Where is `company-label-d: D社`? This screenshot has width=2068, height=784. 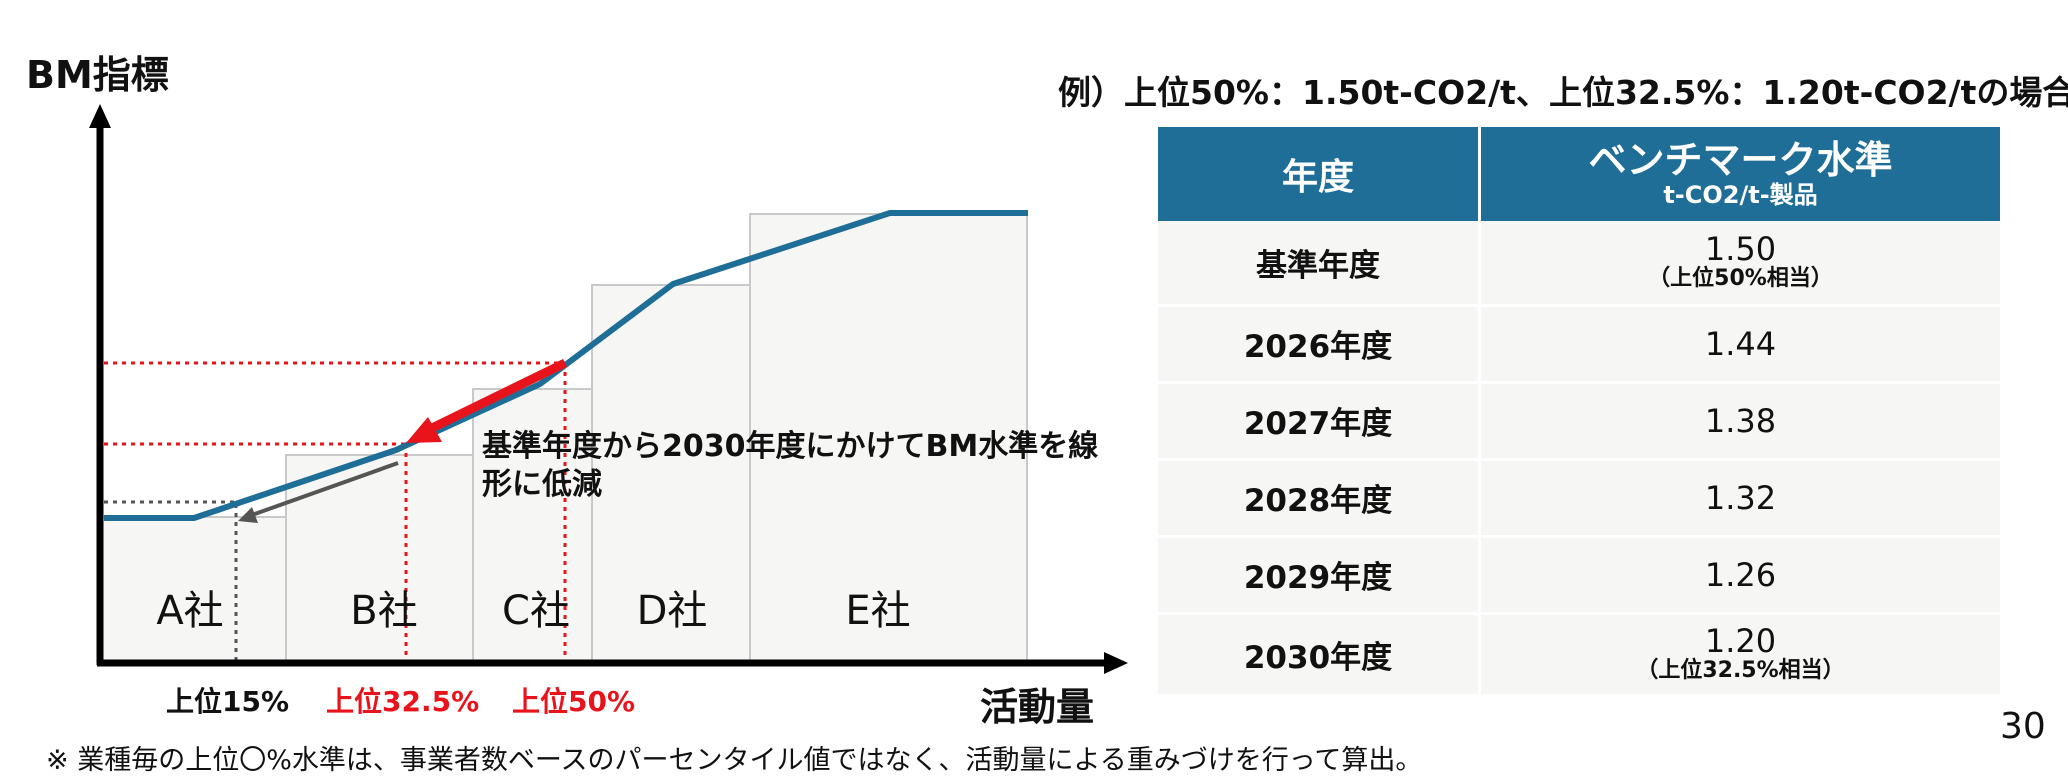
company-label-d: D社 is located at coordinates (672, 611).